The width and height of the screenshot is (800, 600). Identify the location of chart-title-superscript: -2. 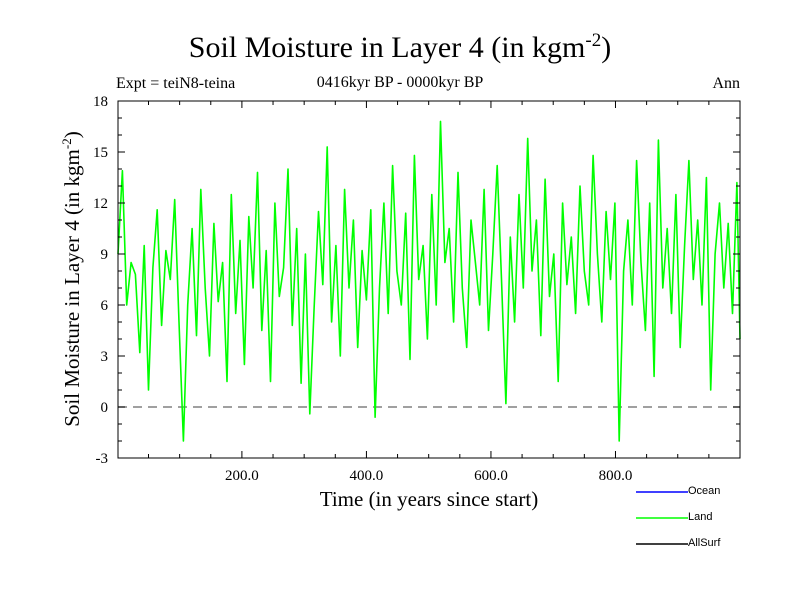
(593, 40).